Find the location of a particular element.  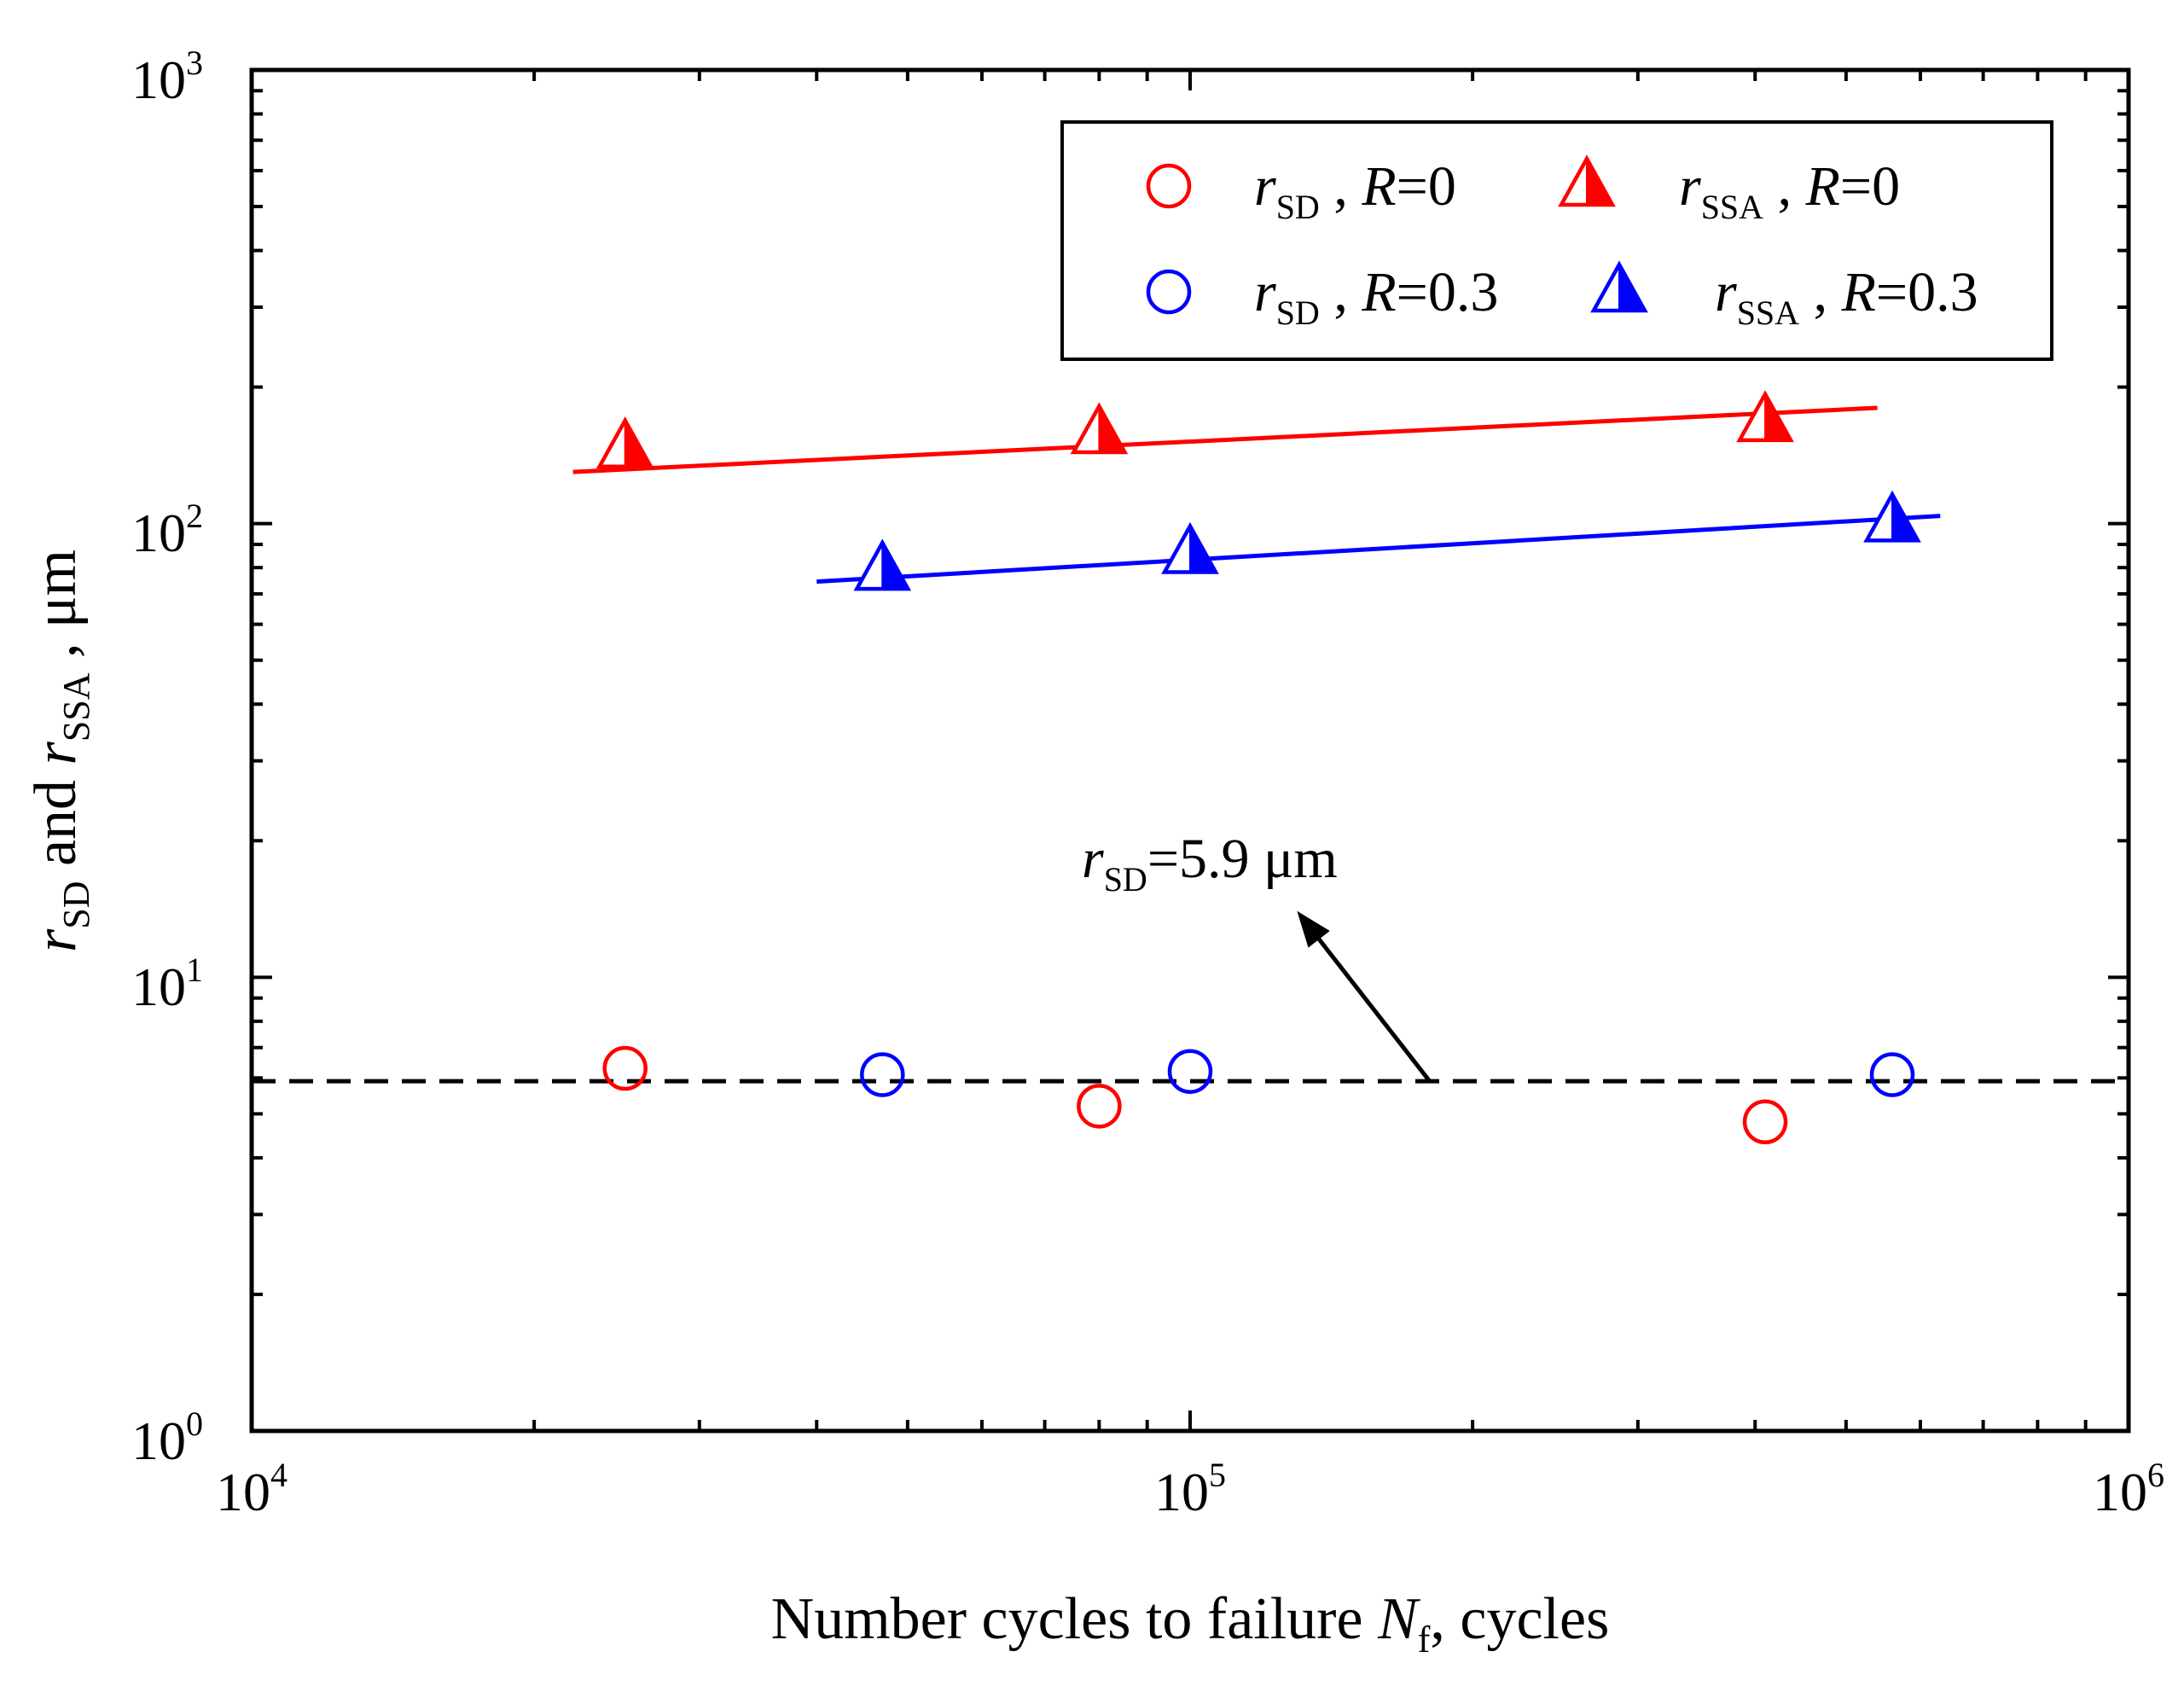

x-tick-label-1: 10⁵ is located at coordinates (1190, 1489).